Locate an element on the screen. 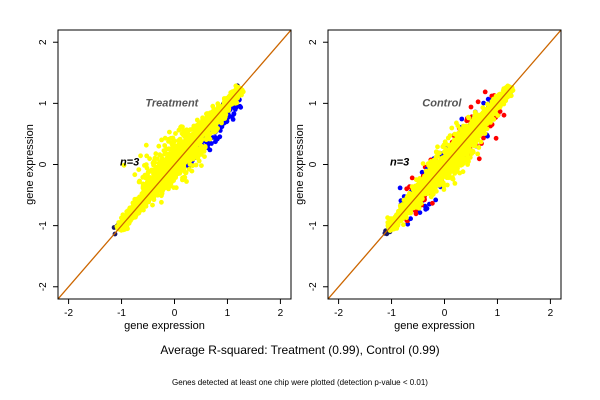 The width and height of the screenshot is (600, 400). treatment-panel-title: Treatment is located at coordinates (172, 103).